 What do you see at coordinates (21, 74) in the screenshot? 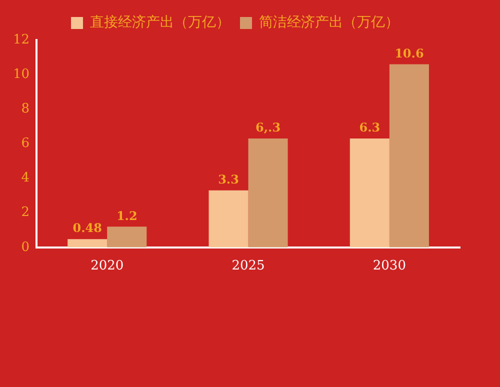
I see `y-tick-label: 10` at bounding box center [21, 74].